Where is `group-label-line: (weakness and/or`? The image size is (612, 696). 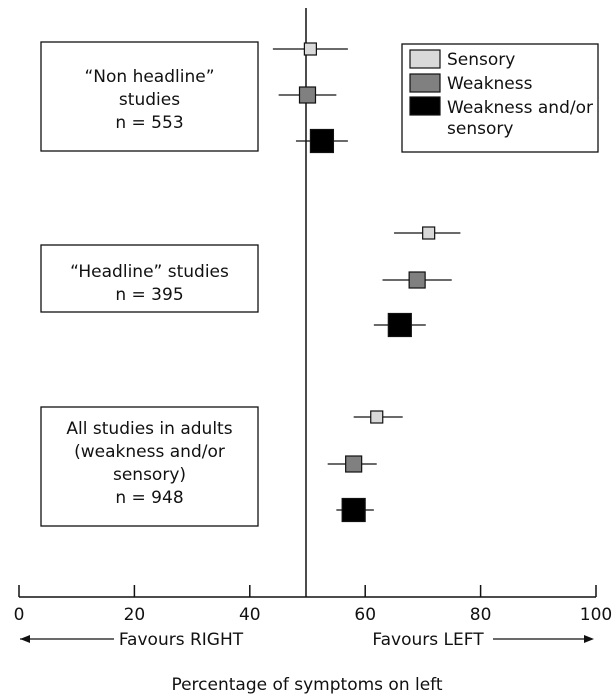 group-label-line: (weakness and/or is located at coordinates (149, 452).